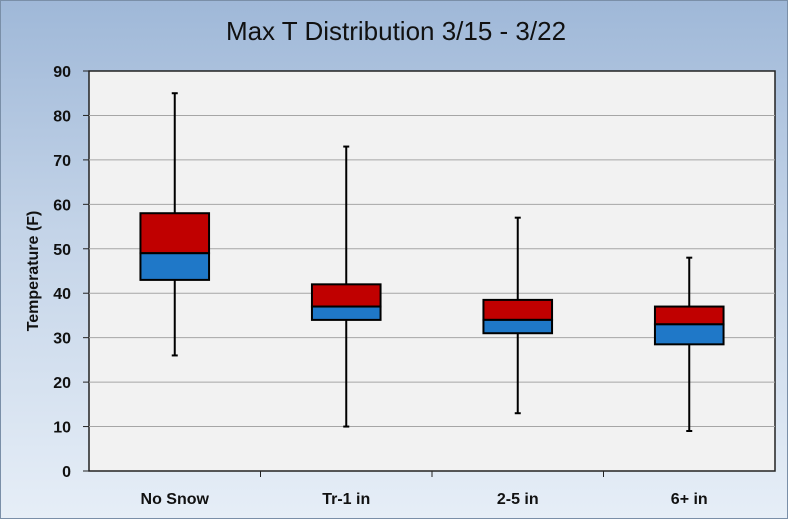  I want to click on x-tick-label: 6+ in, so click(689, 499).